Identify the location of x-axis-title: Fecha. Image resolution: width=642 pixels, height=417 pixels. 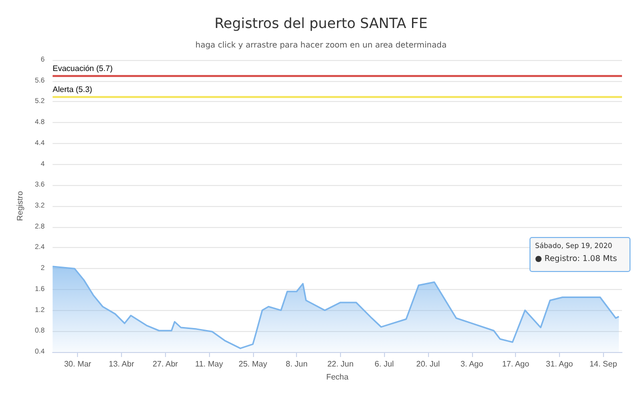
(337, 377).